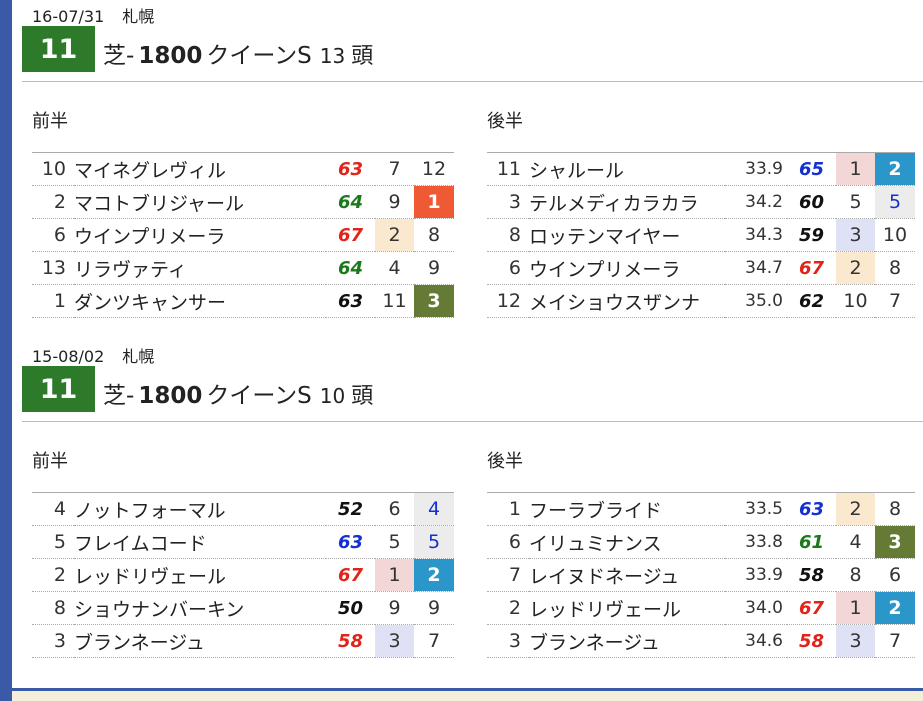 Image resolution: width=923 pixels, height=701 pixels. What do you see at coordinates (350, 542) in the screenshot?
I see `speed-index: 63` at bounding box center [350, 542].